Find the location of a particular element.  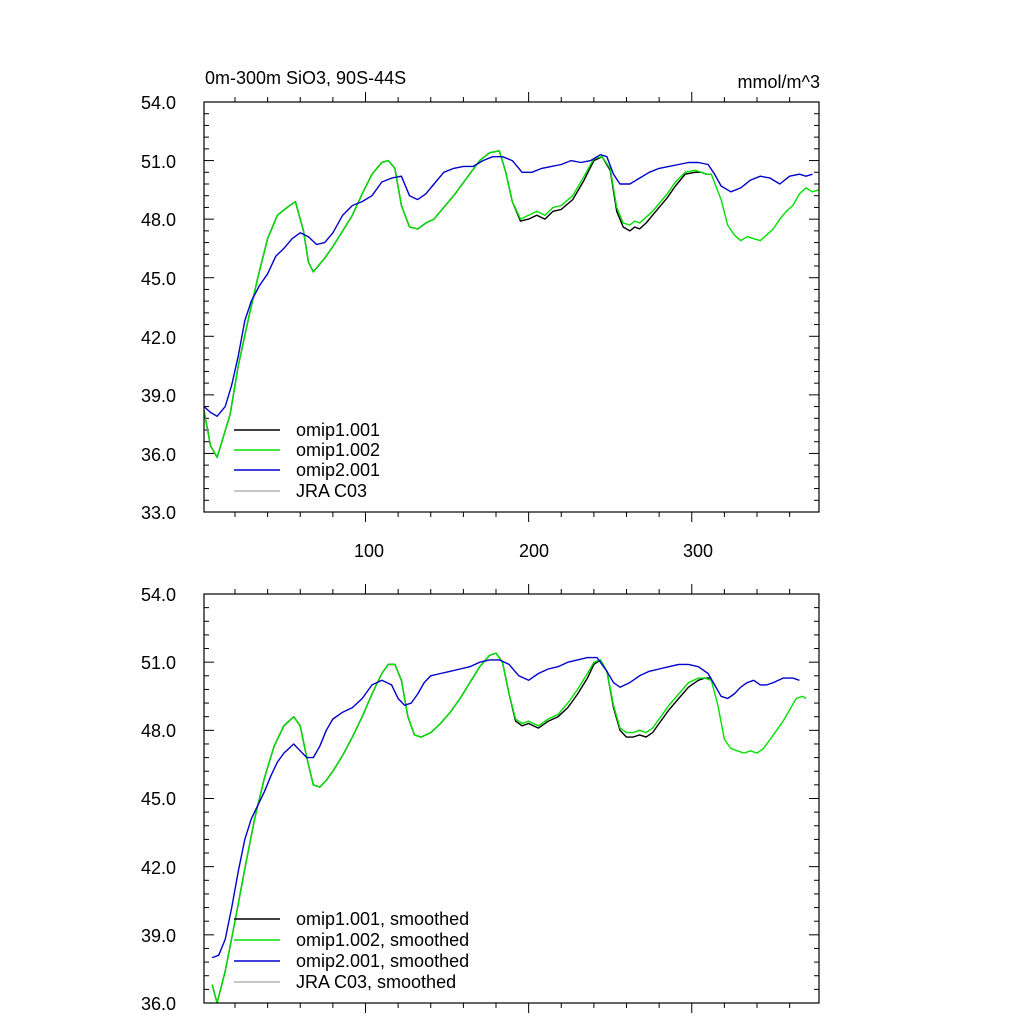

top-x-tick-label: 100 is located at coordinates (369, 551).